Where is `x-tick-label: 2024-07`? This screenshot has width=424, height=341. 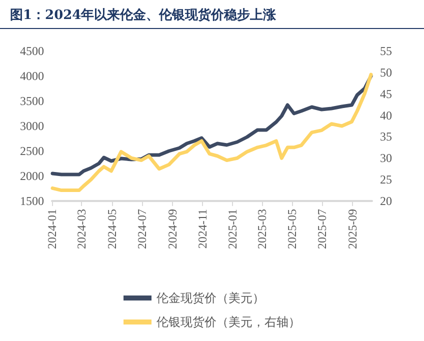 x-tick-label: 2024-07 is located at coordinates (141, 229).